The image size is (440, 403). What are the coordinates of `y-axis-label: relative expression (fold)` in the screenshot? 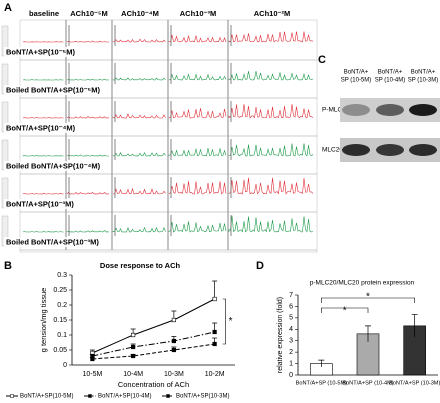 It's located at (280, 335).